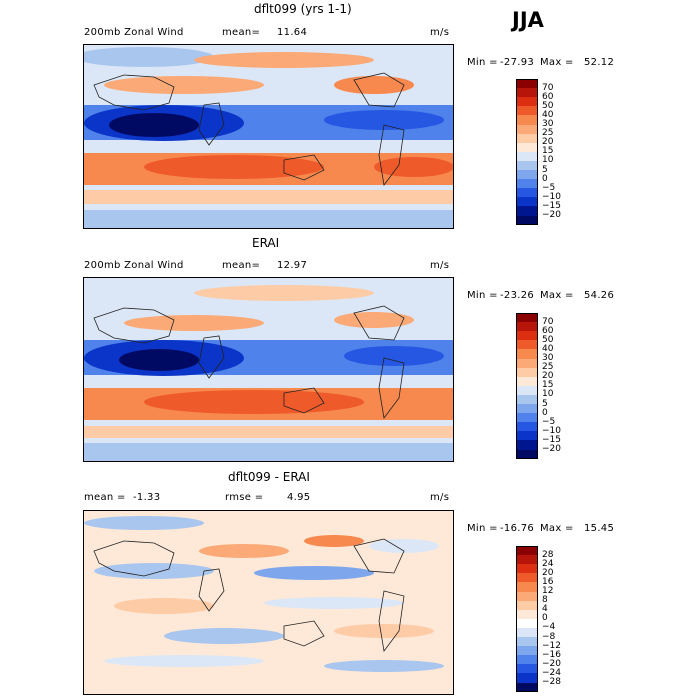 This screenshot has width=700, height=700. What do you see at coordinates (599, 295) in the screenshot?
I see `panel2-max-value: 54.26` at bounding box center [599, 295].